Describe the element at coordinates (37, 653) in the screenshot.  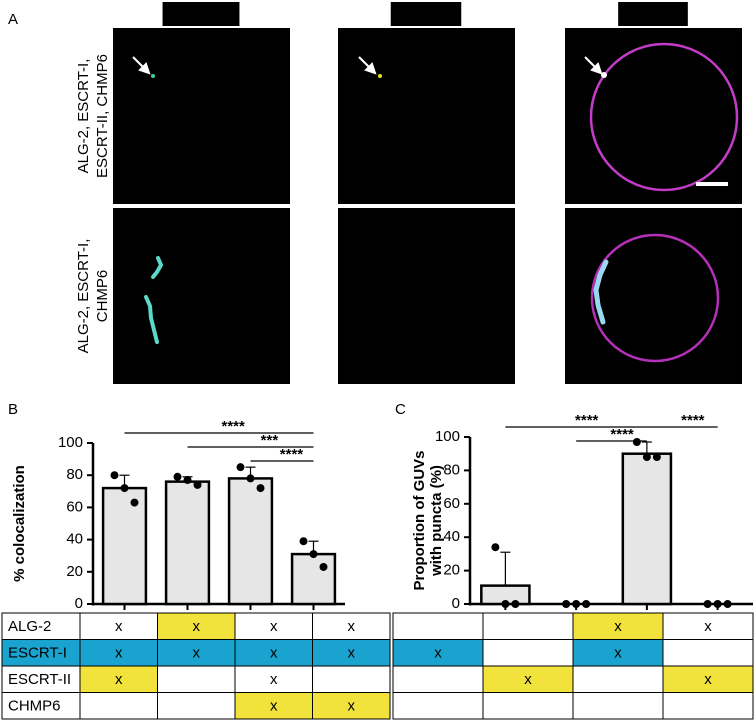
I see `row-header: ESCRT-I` at that location.